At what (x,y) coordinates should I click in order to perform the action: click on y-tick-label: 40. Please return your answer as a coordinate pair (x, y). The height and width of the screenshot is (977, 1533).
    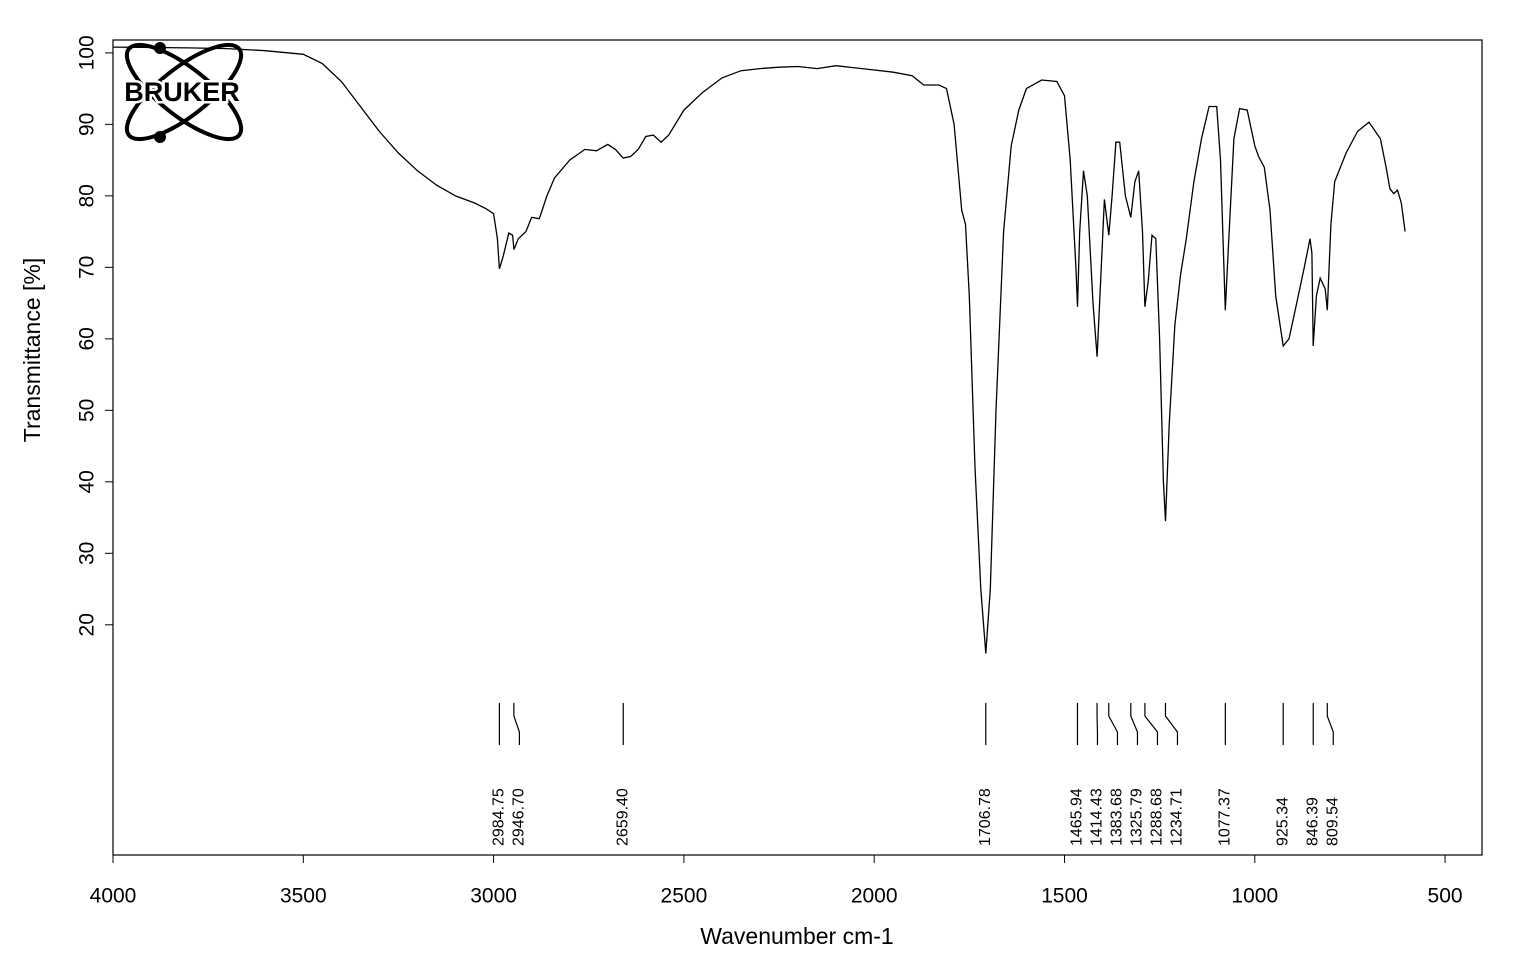
    Looking at the image, I should click on (87, 481).